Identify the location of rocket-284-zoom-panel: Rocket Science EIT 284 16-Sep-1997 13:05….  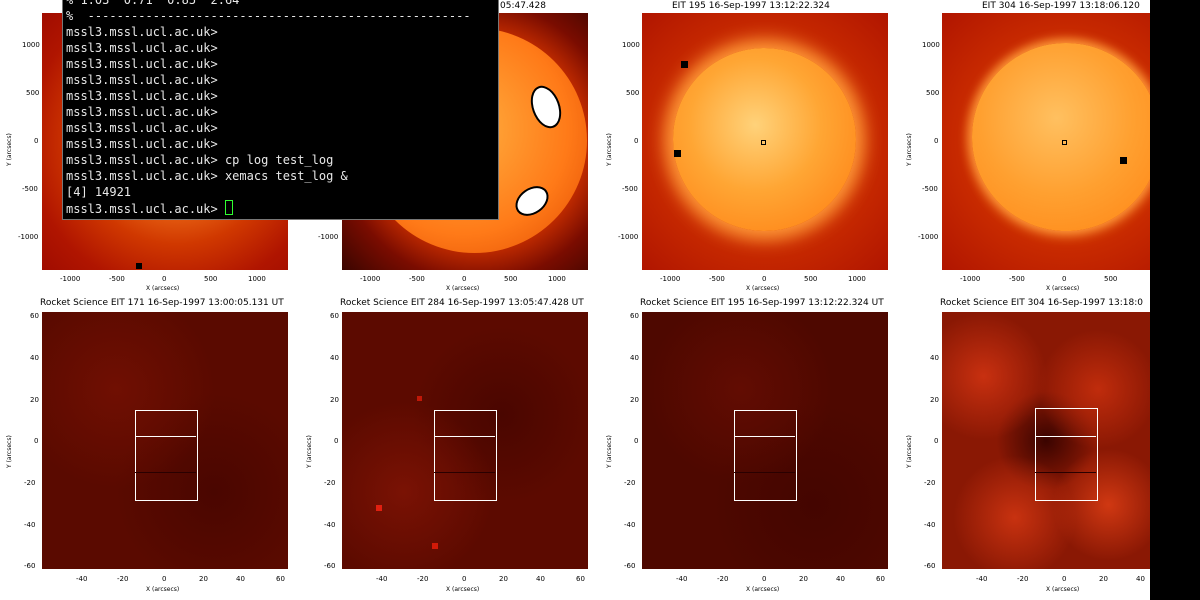
(450, 449).